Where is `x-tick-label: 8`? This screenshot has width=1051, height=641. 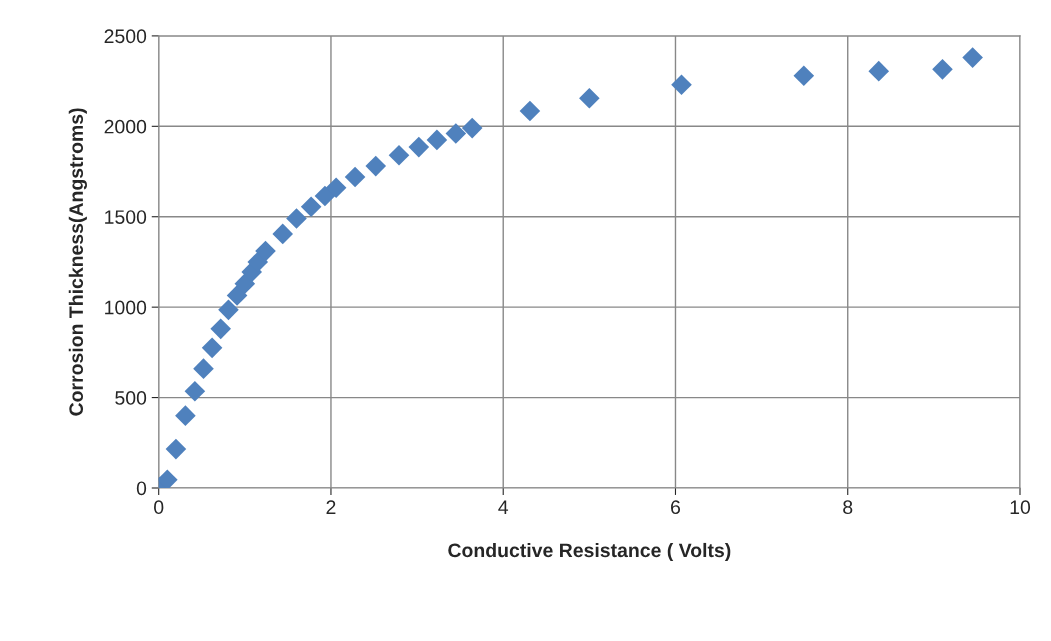 x-tick-label: 8 is located at coordinates (848, 507).